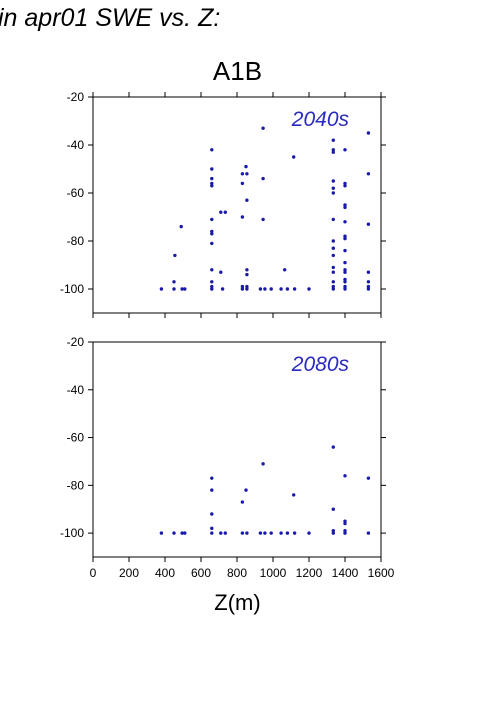 The image size is (501, 709). I want to click on scenario-title: A1B, so click(237, 71).